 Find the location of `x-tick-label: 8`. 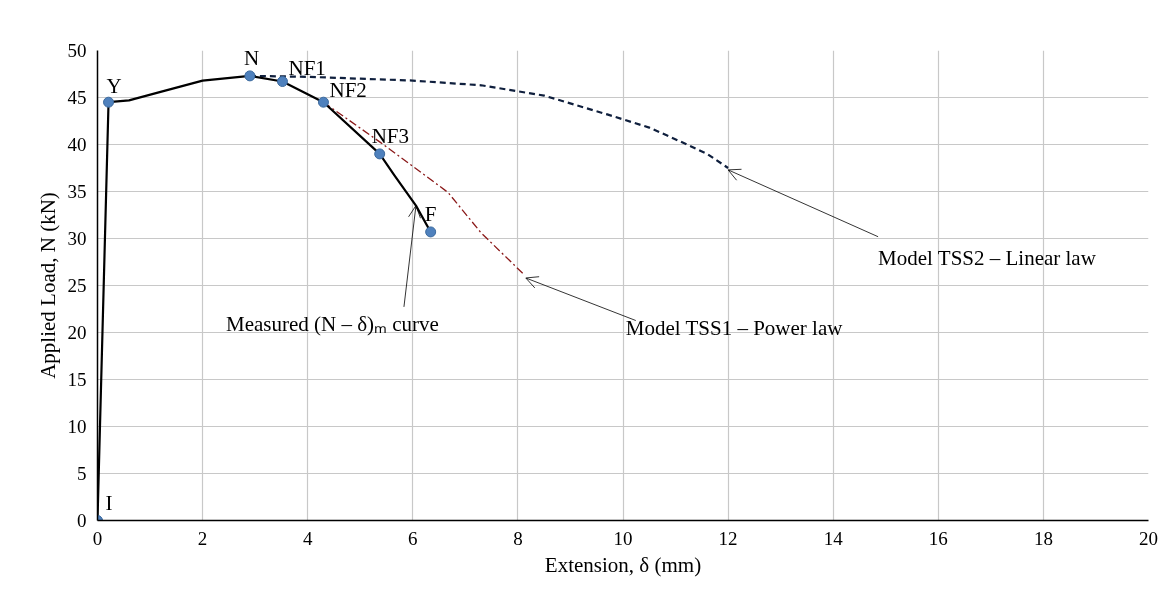

x-tick-label: 8 is located at coordinates (518, 538).